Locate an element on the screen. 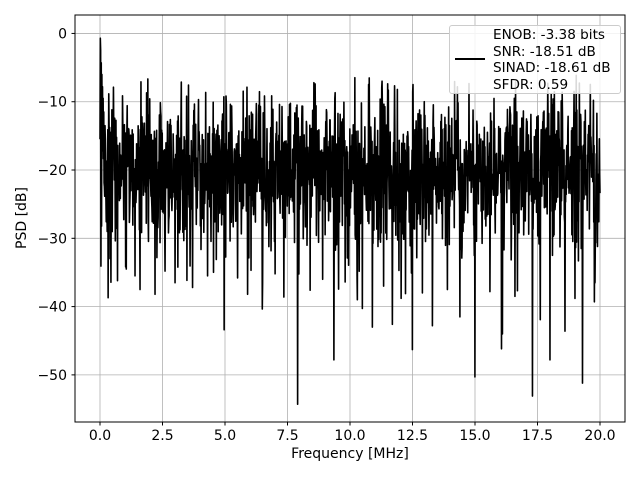 Image resolution: width=640 pixels, height=480 pixels. x-tick-label: 10.0 is located at coordinates (349, 436).